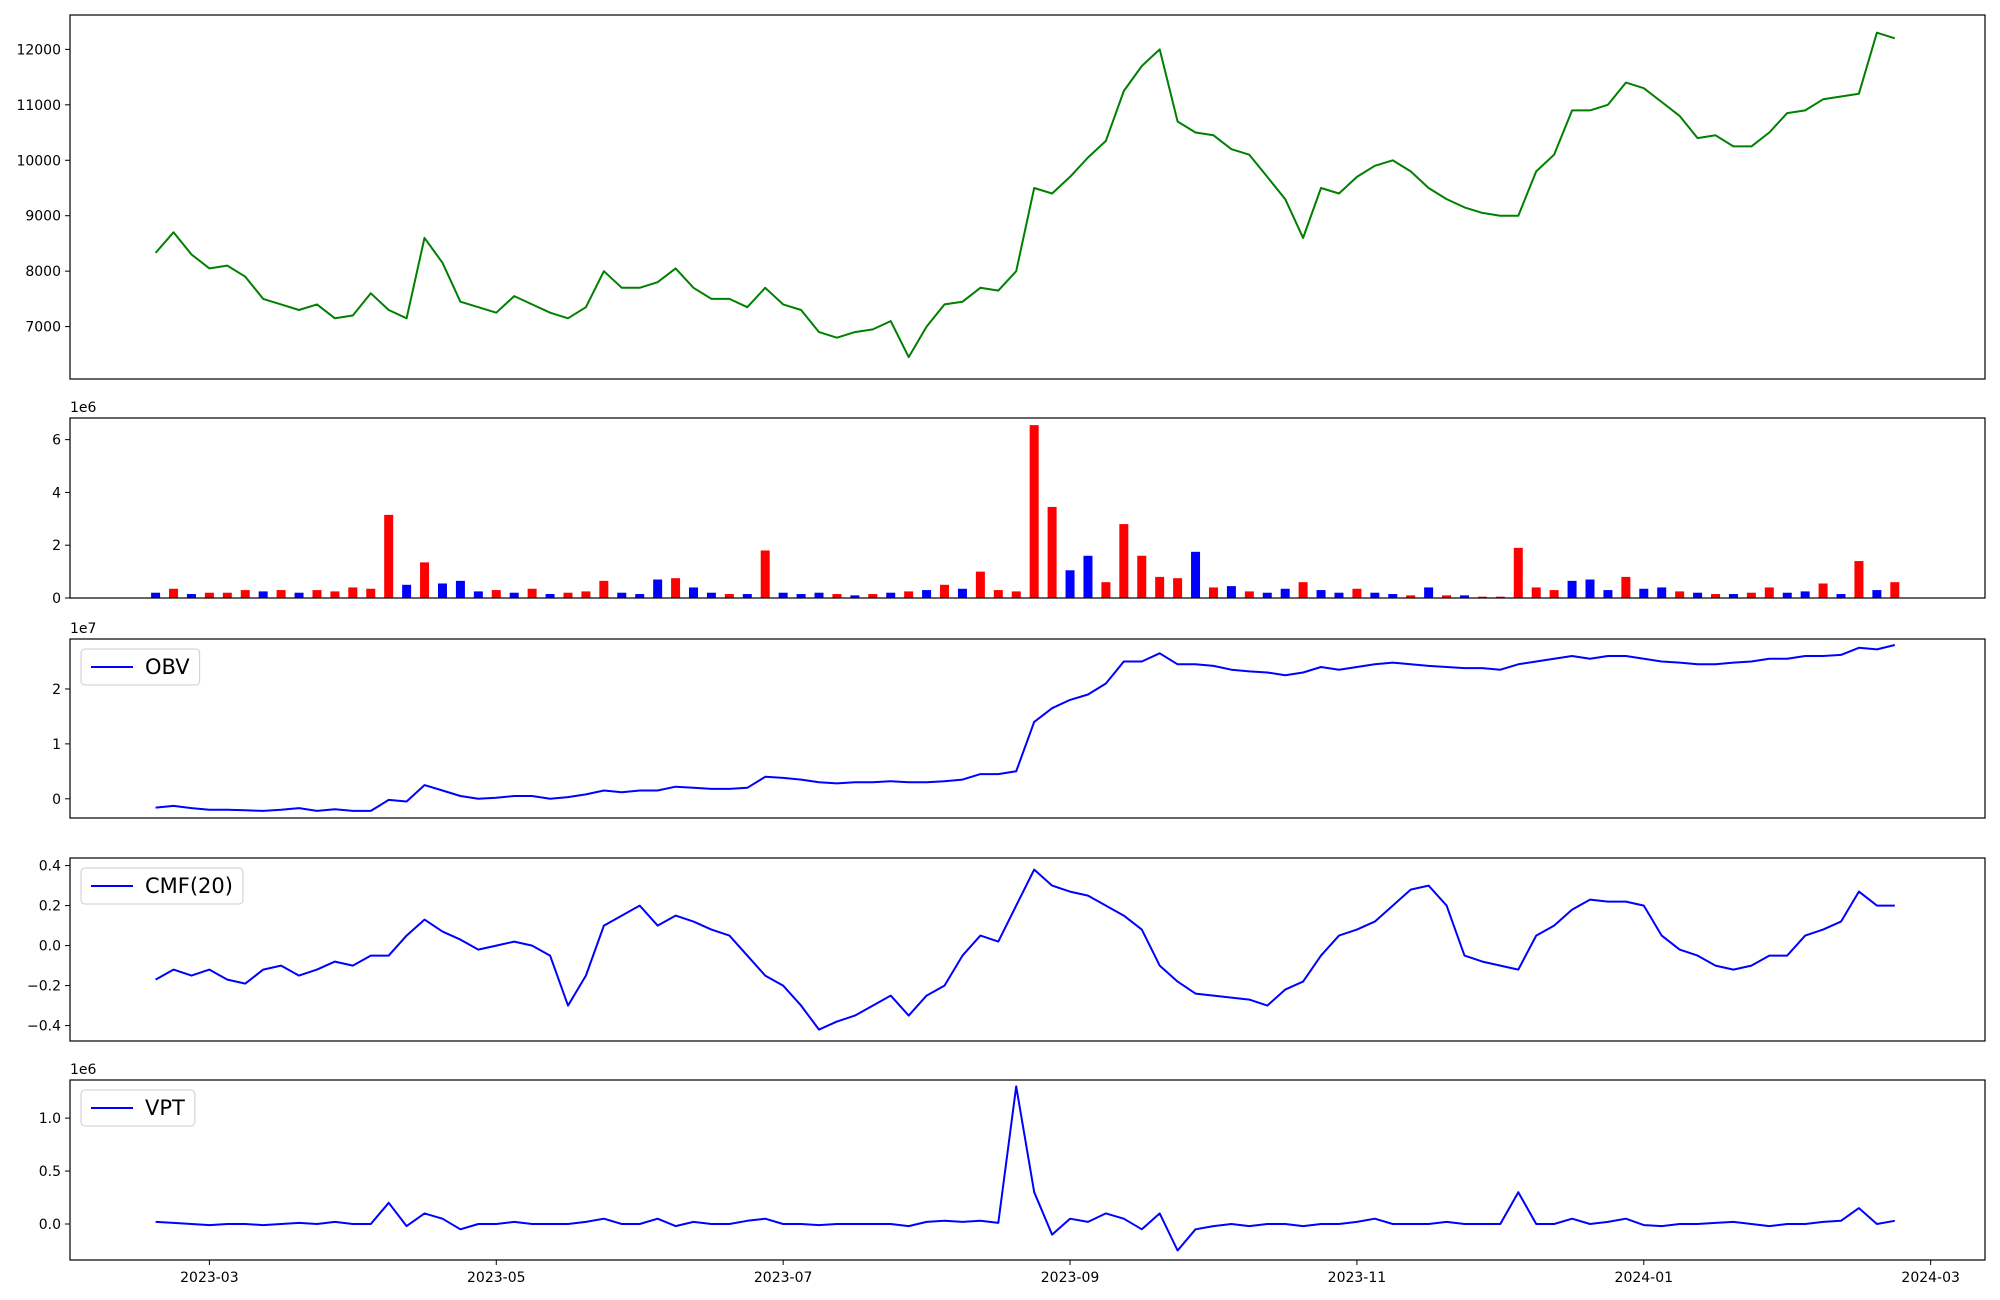 The width and height of the screenshot is (2000, 1300). Describe the element at coordinates (50, 1119) in the screenshot. I see `y-tick-label: 1.0` at that location.